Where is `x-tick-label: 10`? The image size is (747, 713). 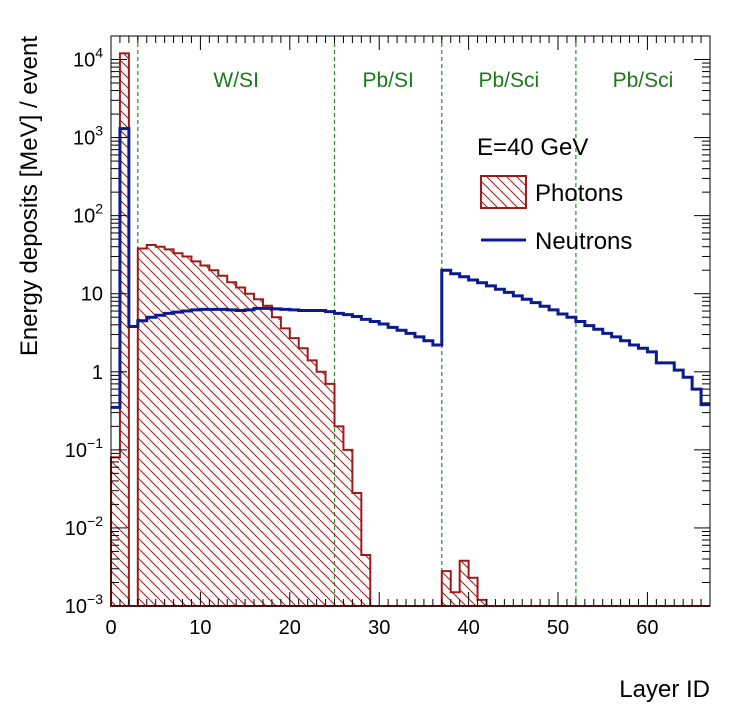
x-tick-label: 10 is located at coordinates (200, 628).